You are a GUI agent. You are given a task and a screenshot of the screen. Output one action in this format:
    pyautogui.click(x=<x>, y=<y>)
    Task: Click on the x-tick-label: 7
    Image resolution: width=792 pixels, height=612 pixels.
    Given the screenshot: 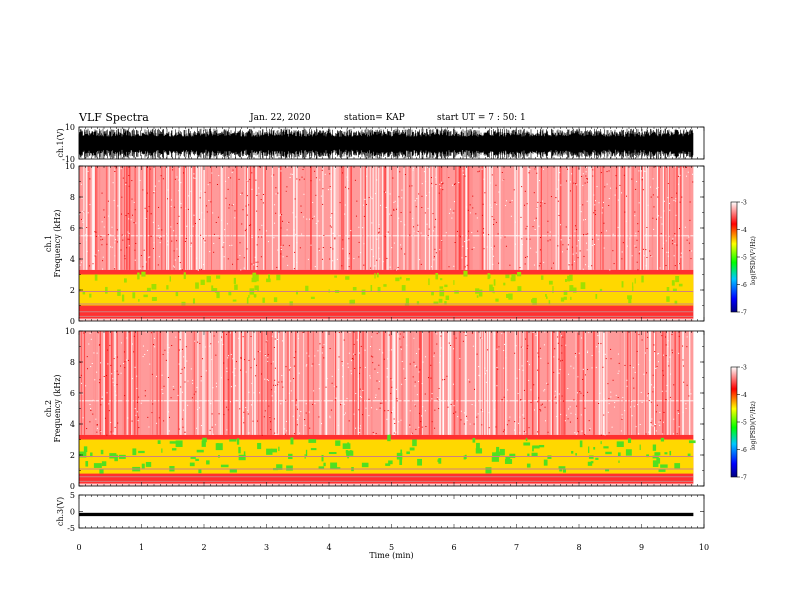 What is the action you would take?
    pyautogui.click(x=516, y=547)
    